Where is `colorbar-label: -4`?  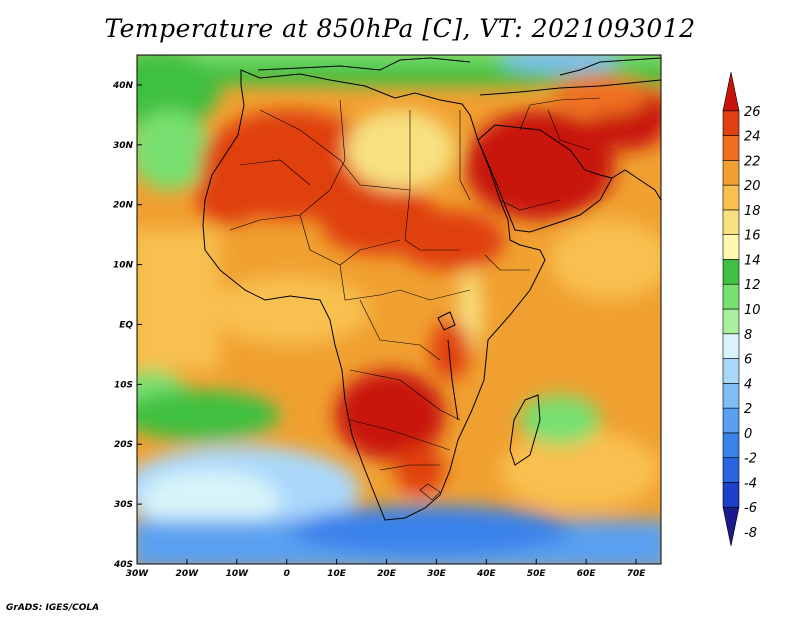
colorbar-label: -4 is located at coordinates (750, 483).